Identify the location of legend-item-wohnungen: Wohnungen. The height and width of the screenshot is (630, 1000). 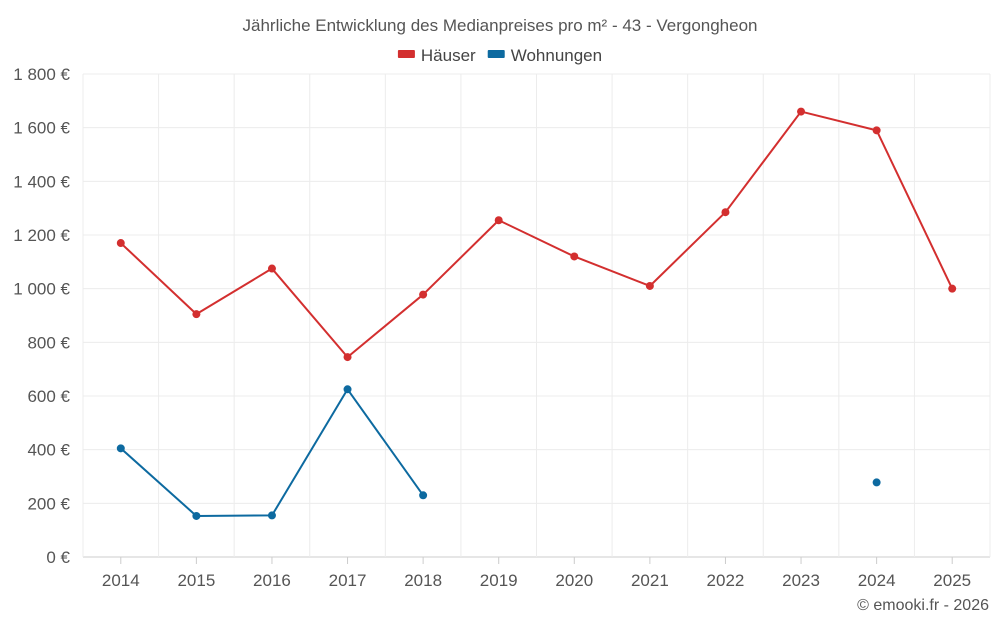
(544, 55).